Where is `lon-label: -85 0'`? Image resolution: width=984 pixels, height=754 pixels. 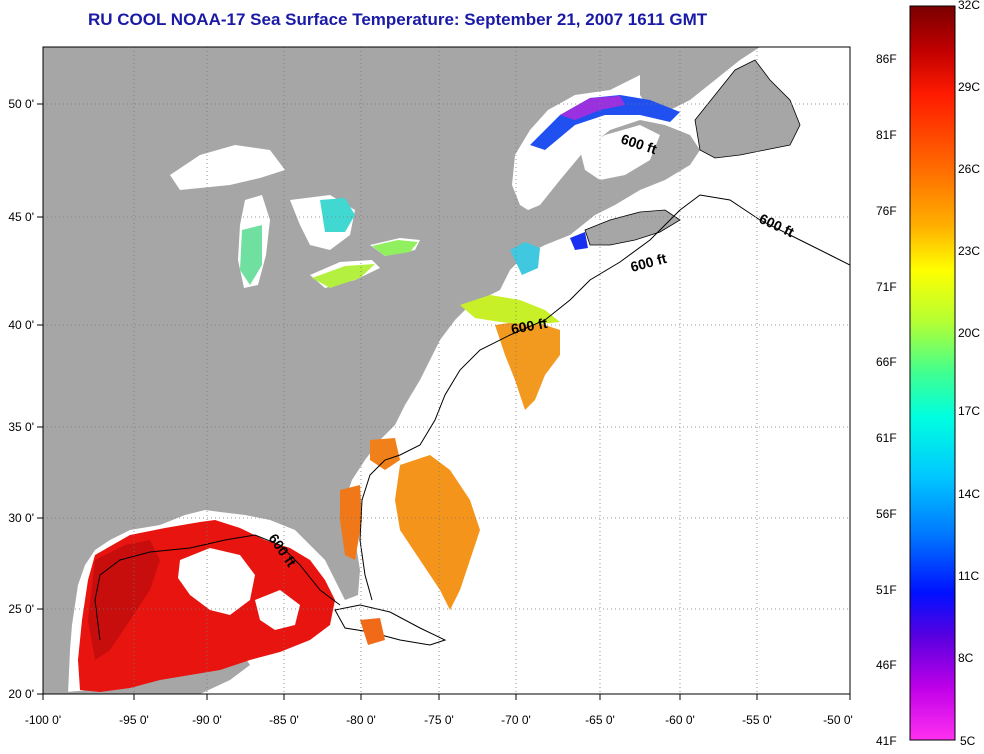
lon-label: -85 0' is located at coordinates (284, 720).